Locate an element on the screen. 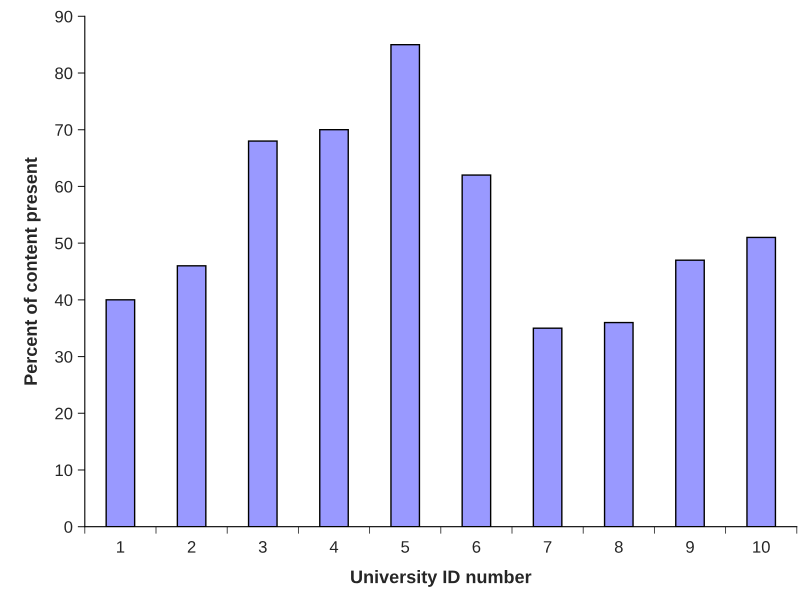  x-tick-label: 9 is located at coordinates (690, 547).